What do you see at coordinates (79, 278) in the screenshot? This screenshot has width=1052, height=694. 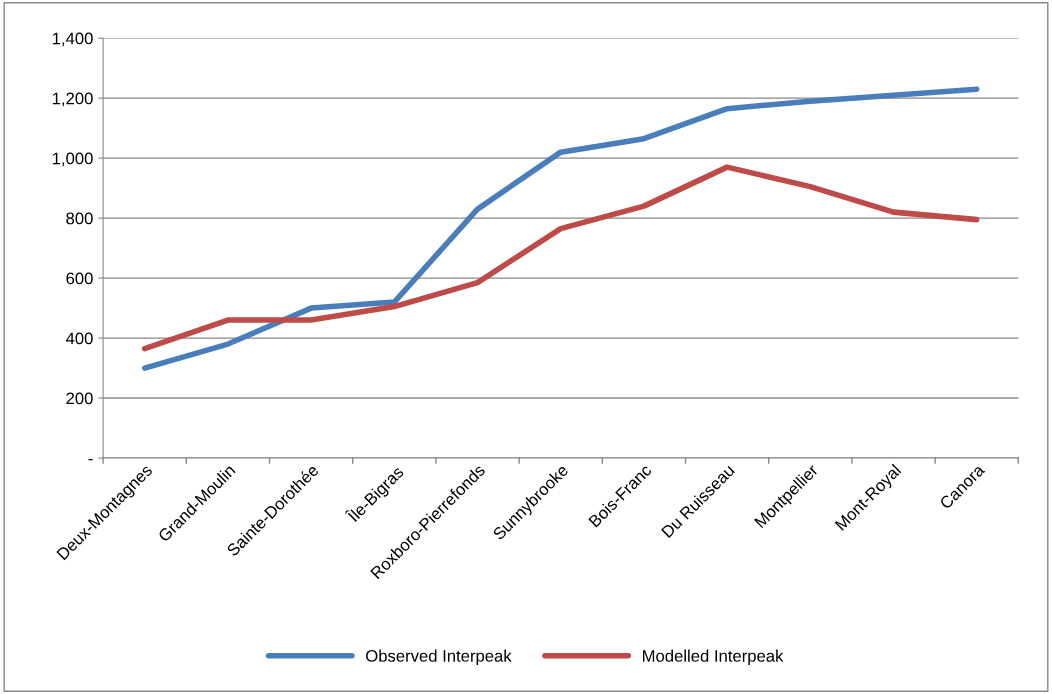 I see `y-tick-label: 600` at bounding box center [79, 278].